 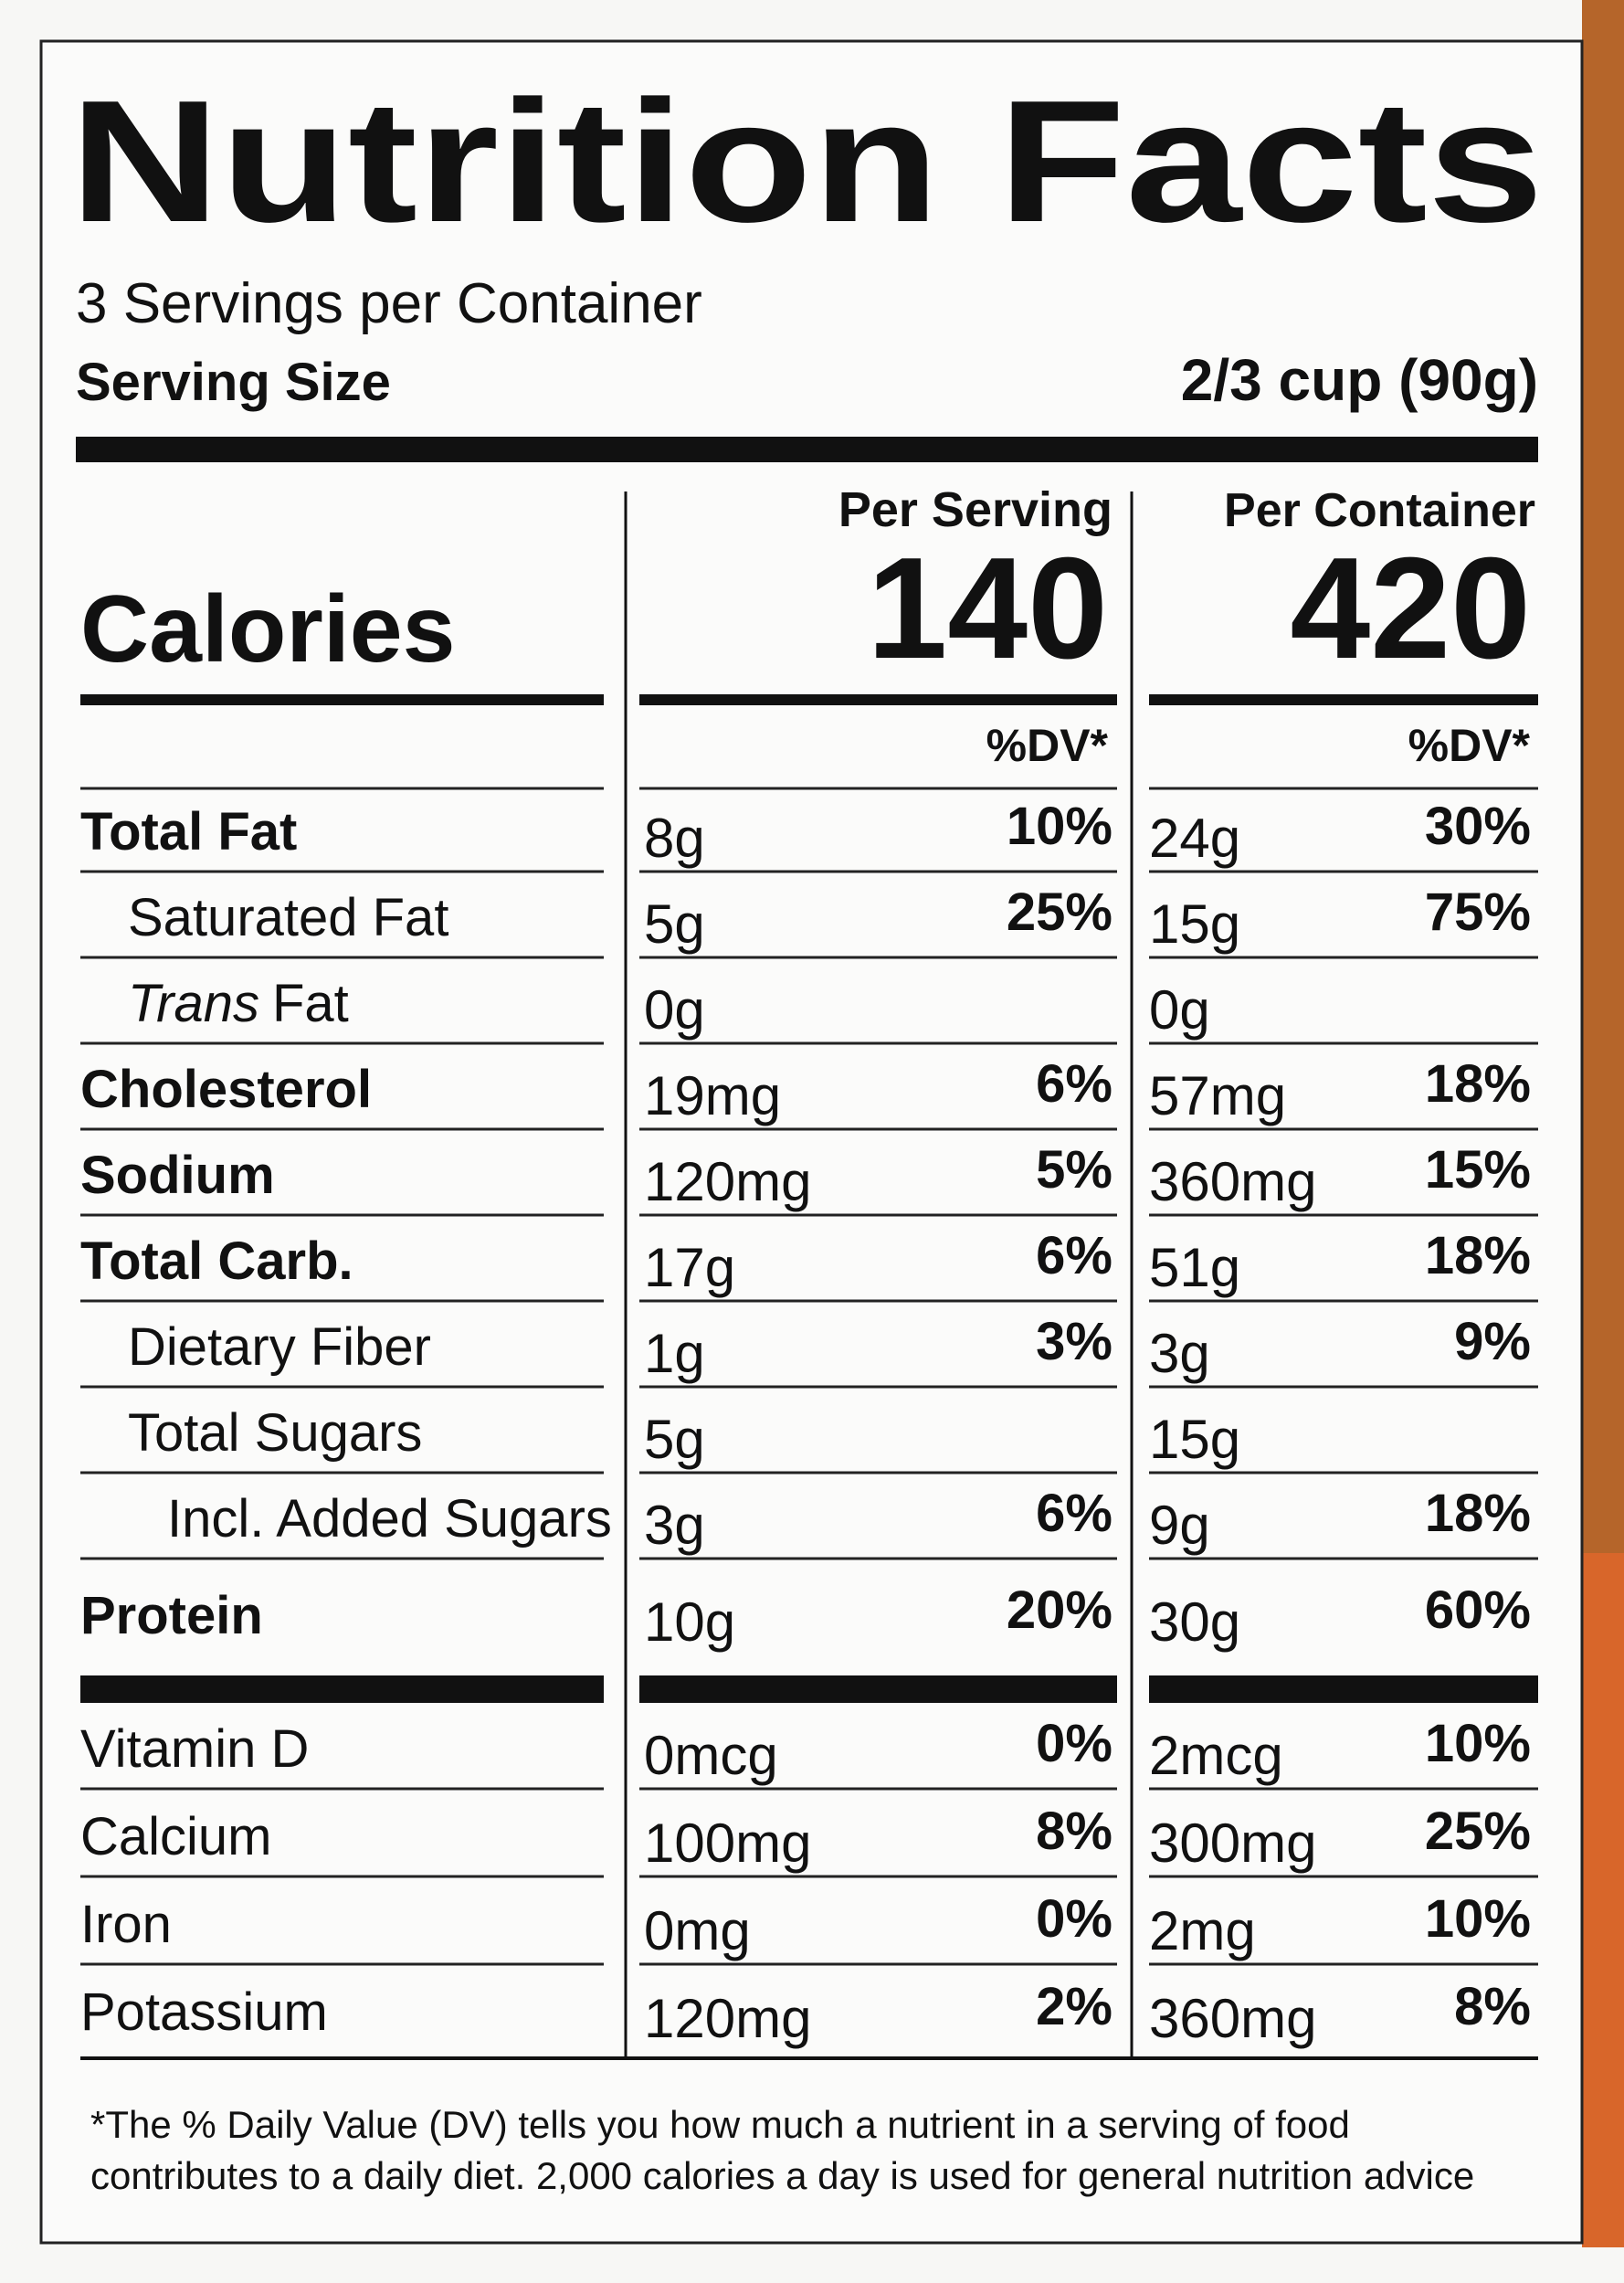 What do you see at coordinates (176, 1836) in the screenshot?
I see `nutrient-label: Calcium` at bounding box center [176, 1836].